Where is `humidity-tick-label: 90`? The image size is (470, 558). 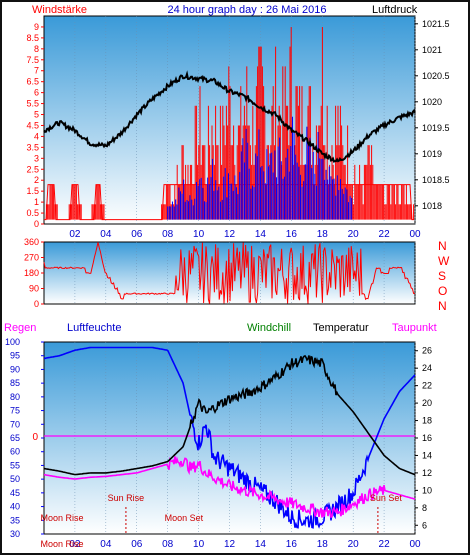
humidity-tick-label: 90 is located at coordinates (15, 369).